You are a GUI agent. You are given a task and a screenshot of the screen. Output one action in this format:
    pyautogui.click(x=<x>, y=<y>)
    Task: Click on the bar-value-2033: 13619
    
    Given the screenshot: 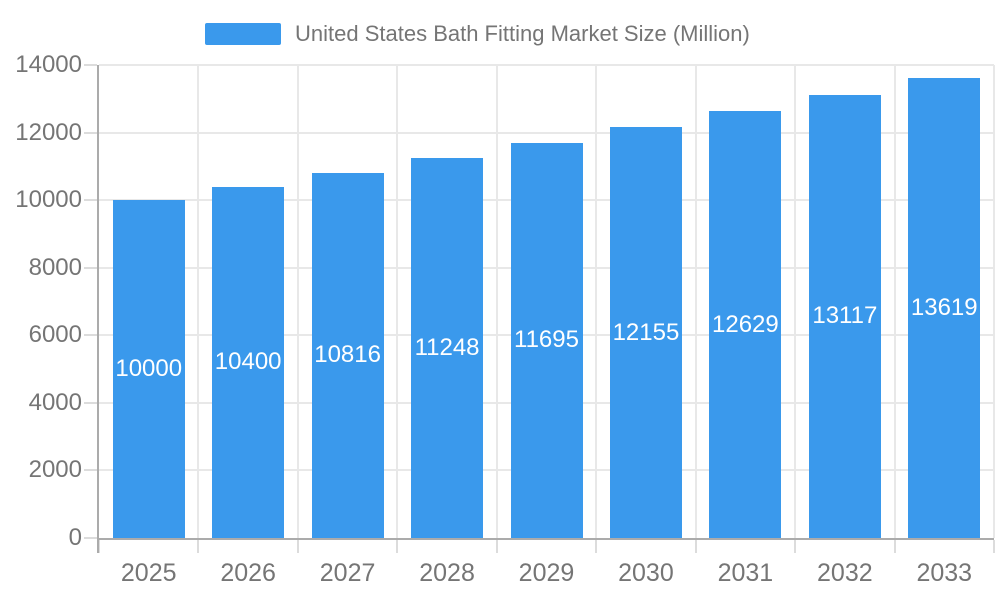 What is the action you would take?
    pyautogui.click(x=944, y=307)
    